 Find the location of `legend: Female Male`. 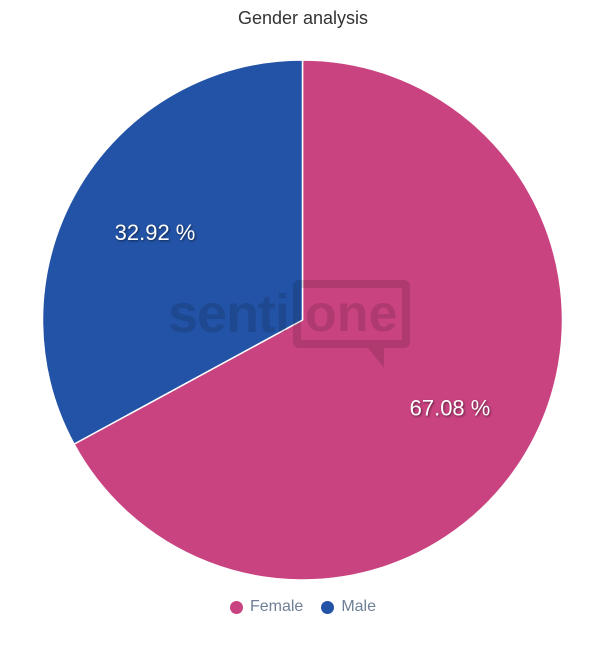

legend: Female Male is located at coordinates (303, 607).